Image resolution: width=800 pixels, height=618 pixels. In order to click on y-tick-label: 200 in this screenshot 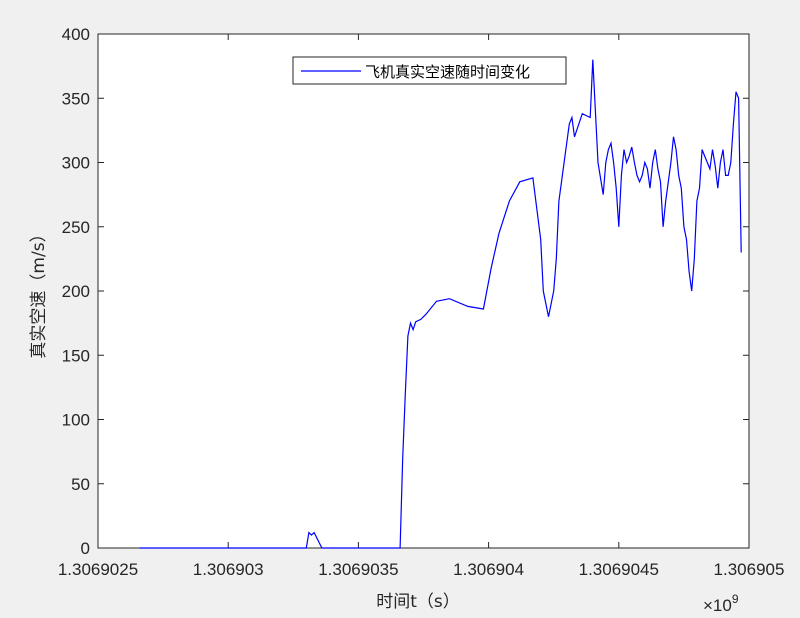, I will do `click(76, 291)`.